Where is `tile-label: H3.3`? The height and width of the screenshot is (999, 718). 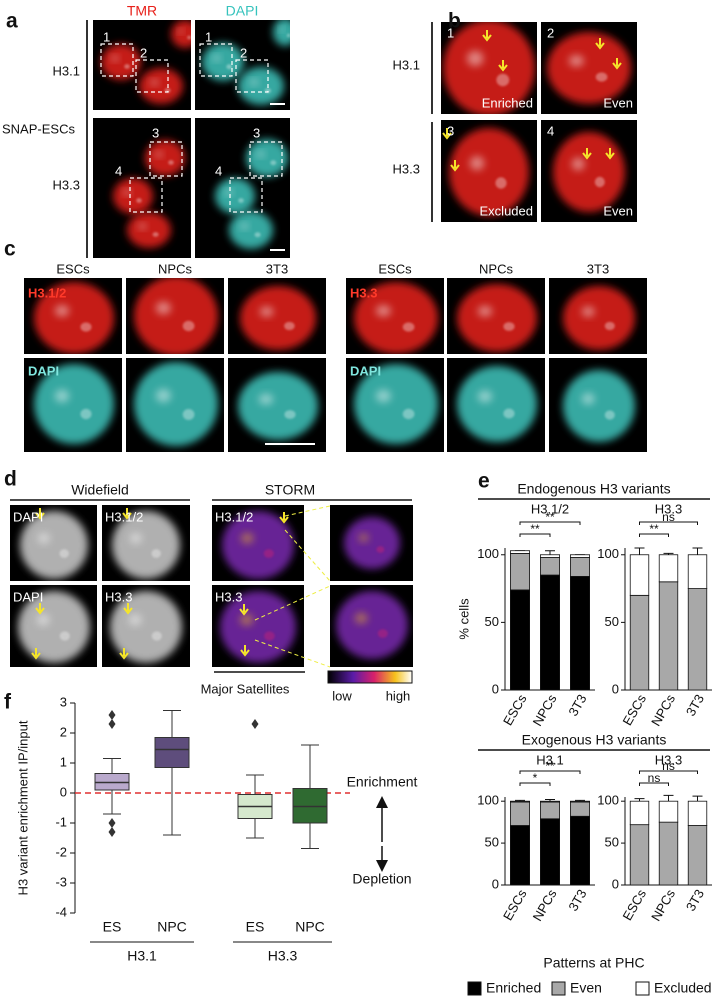
tile-label: H3.3 is located at coordinates (228, 596).